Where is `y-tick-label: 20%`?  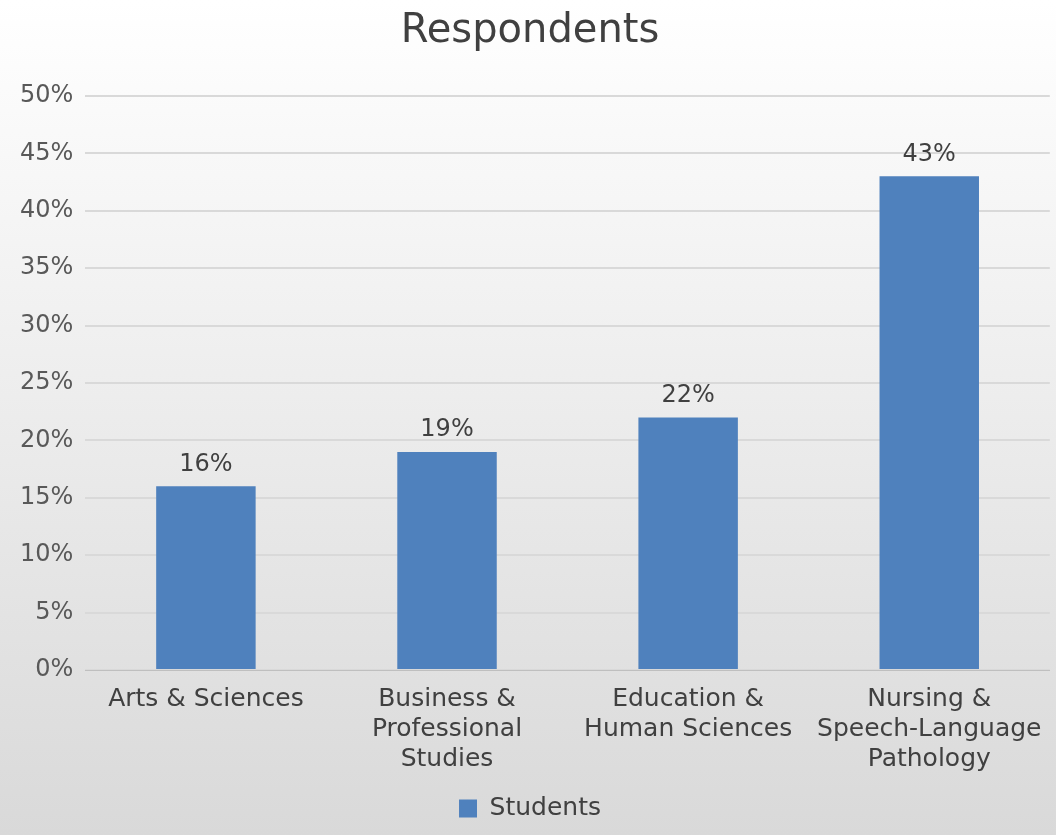 y-tick-label: 20% is located at coordinates (47, 438).